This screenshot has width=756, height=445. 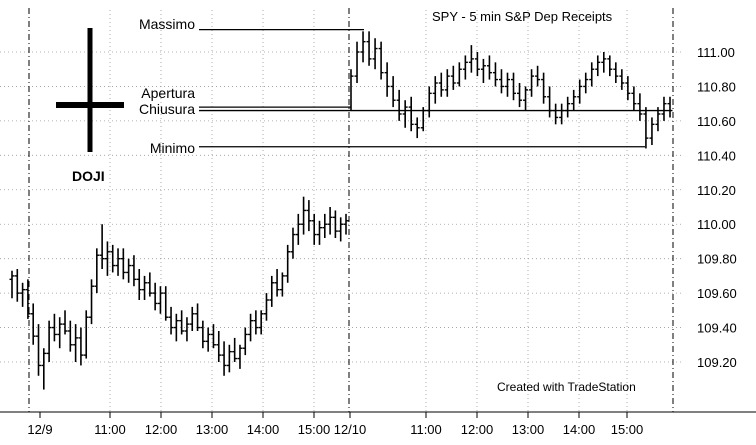 I want to click on y-tick-label: 110.20, so click(x=716, y=190).